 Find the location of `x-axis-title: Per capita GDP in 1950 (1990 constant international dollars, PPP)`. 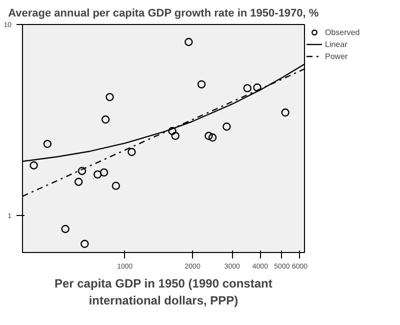

x-axis-title: Per capita GDP in 1950 (1990 constant international dollars, PPP) is located at coordinates (163, 292).